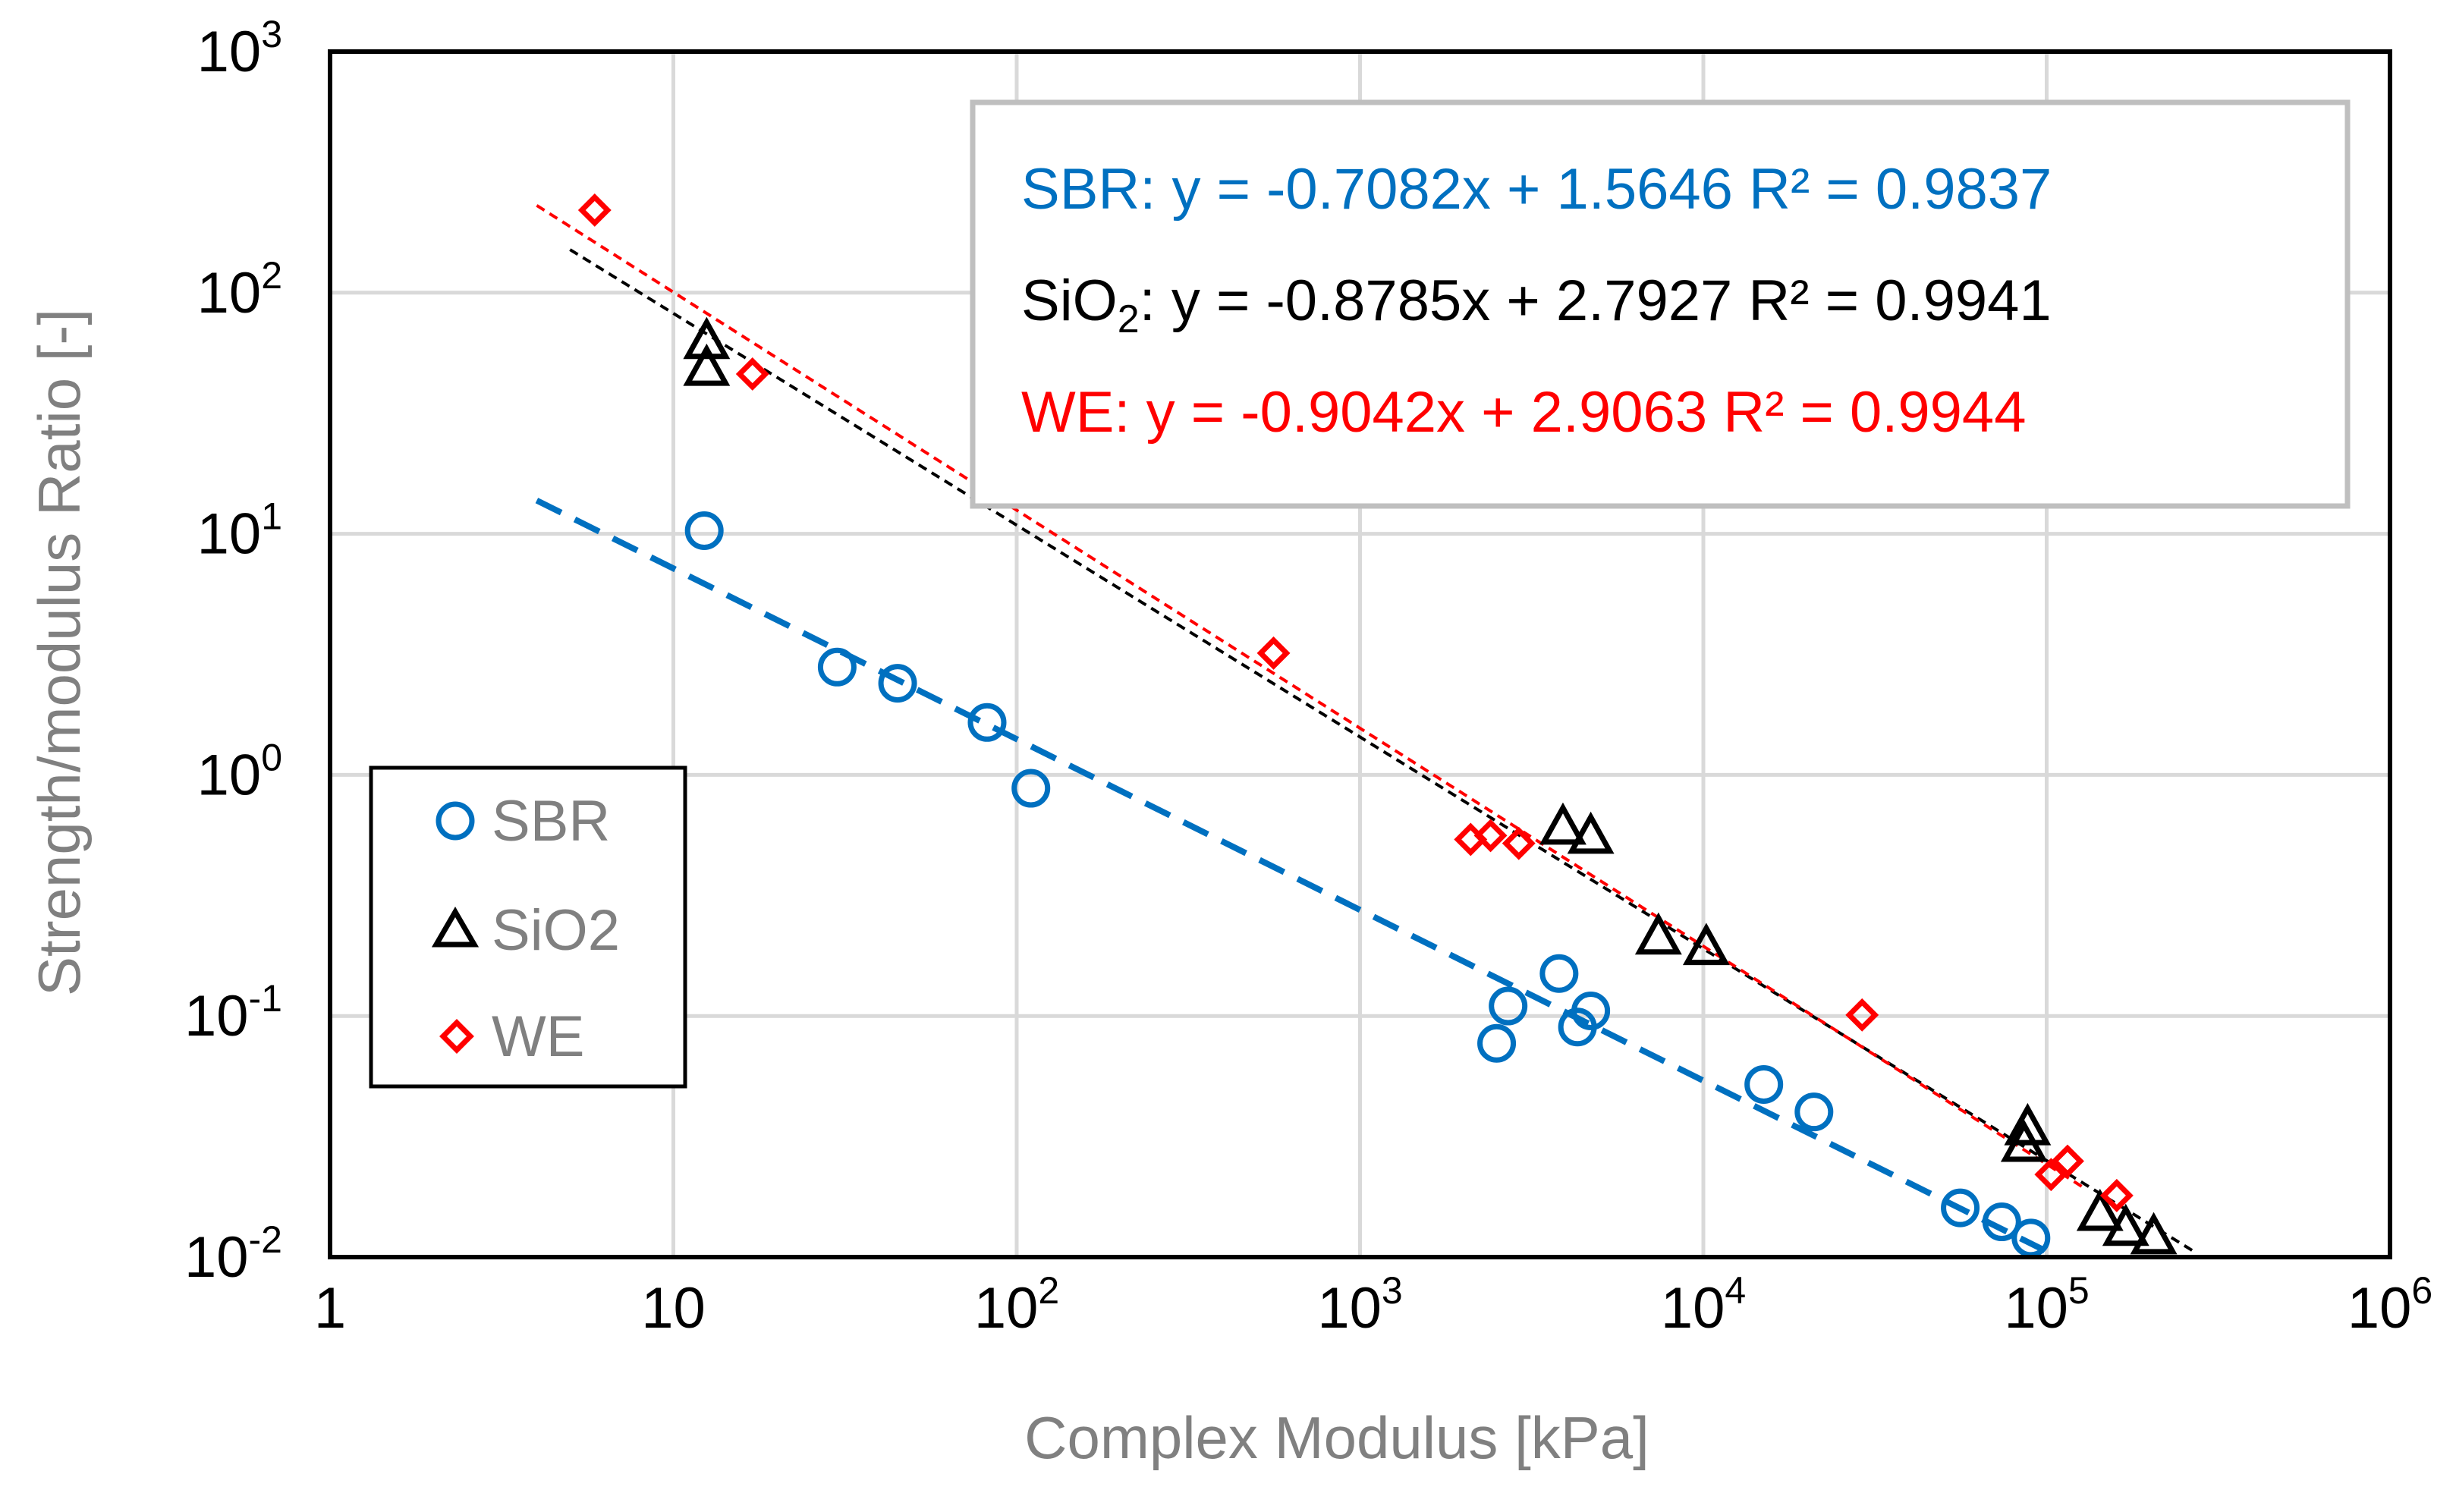 The height and width of the screenshot is (1512, 2456). What do you see at coordinates (456, 1036) in the screenshot?
I see `legend-diamond-marker` at bounding box center [456, 1036].